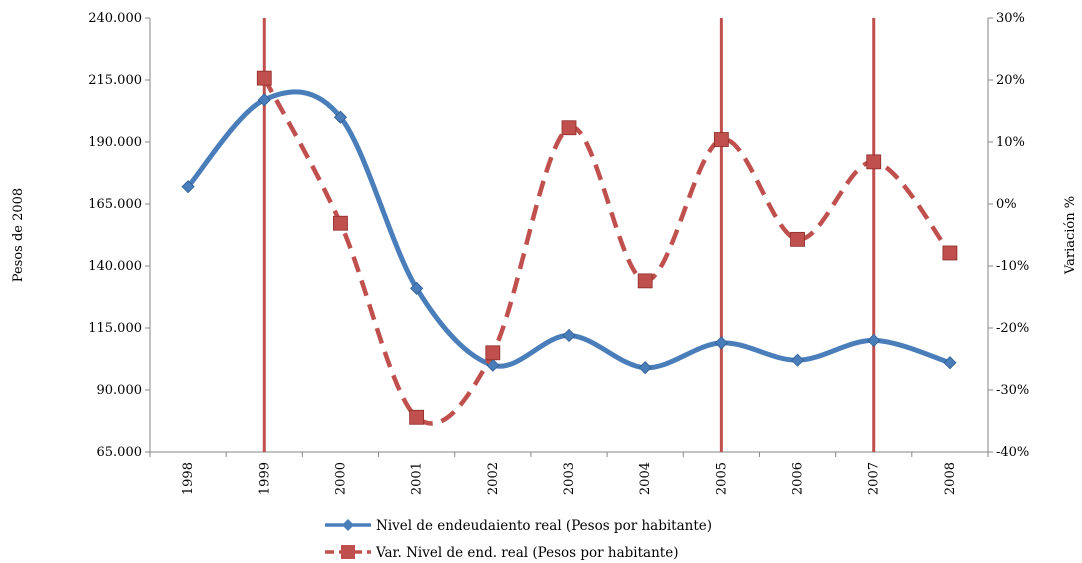  Describe the element at coordinates (115, 80) in the screenshot. I see `y-tick-label: 215.000` at that location.